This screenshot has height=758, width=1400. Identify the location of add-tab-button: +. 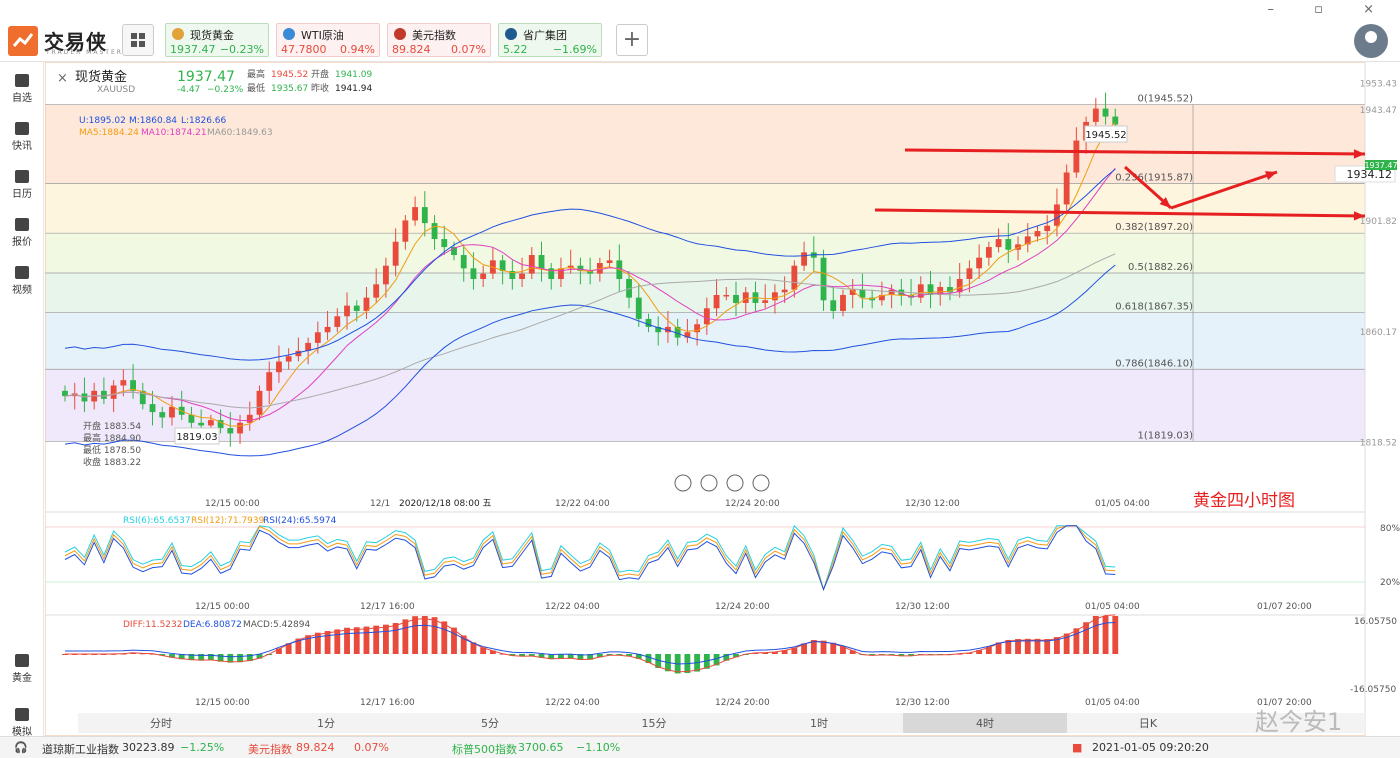
(632, 40).